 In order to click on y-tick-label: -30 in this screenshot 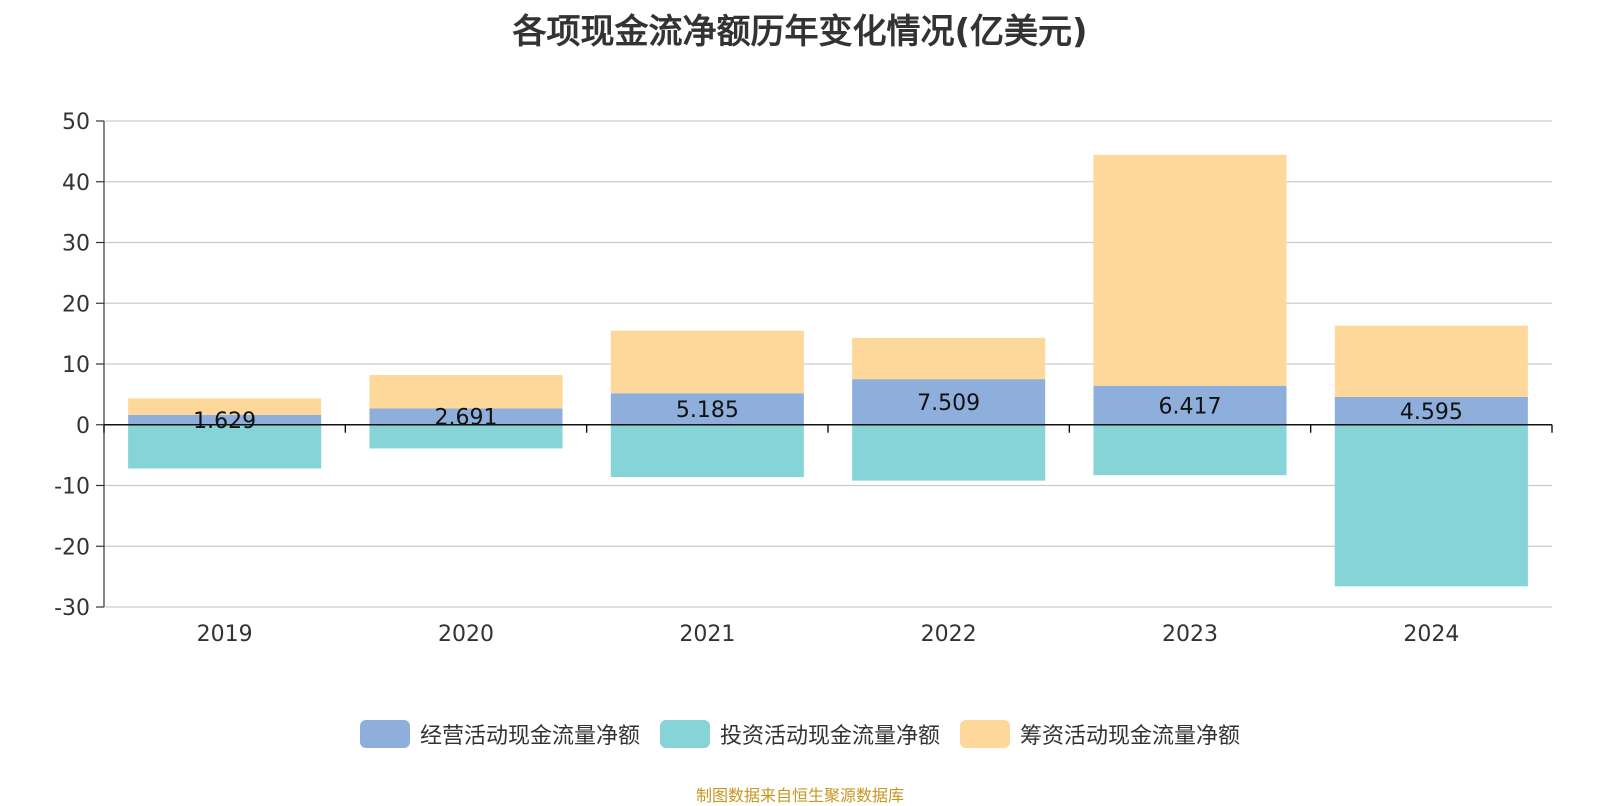, I will do `click(72, 608)`.